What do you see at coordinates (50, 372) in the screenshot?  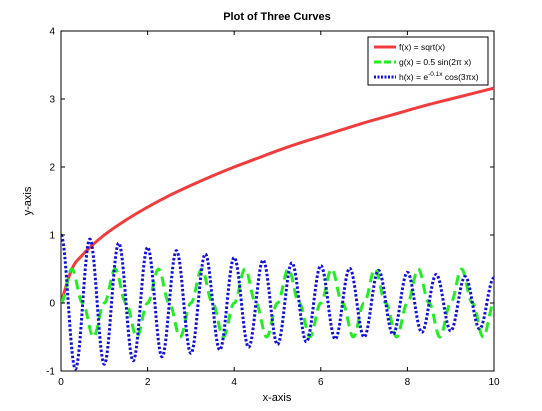 I see `y-tick-label: -1` at bounding box center [50, 372].